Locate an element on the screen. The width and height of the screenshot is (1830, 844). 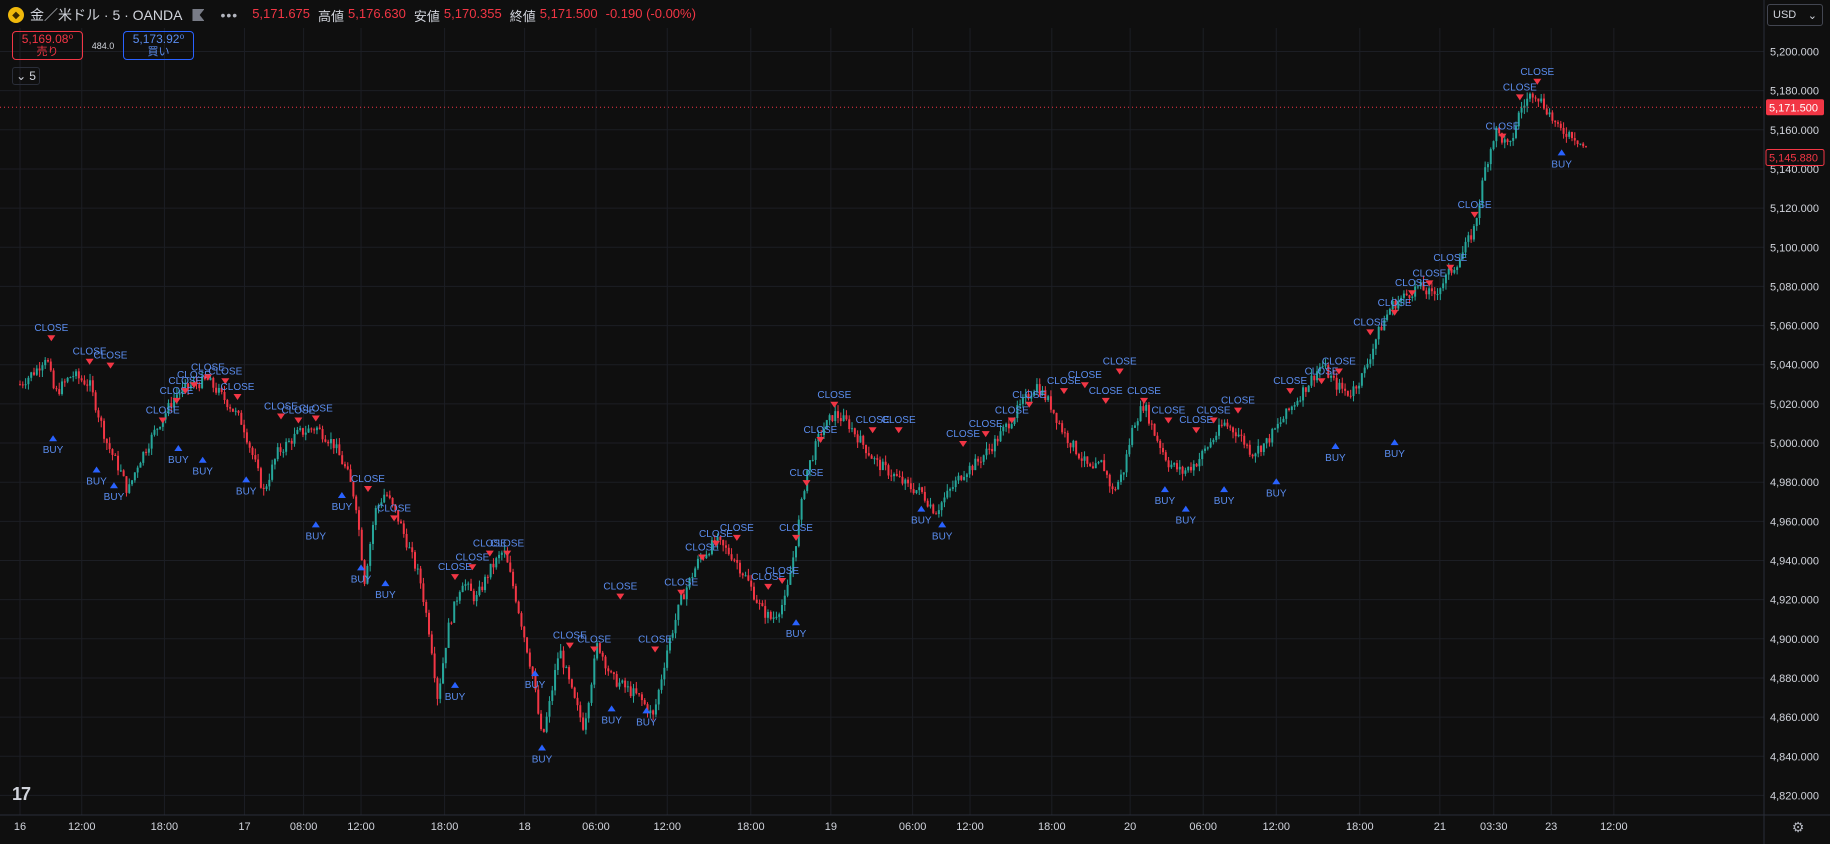
sell-button: 5,169.08⁰ 売り is located at coordinates (47, 45).